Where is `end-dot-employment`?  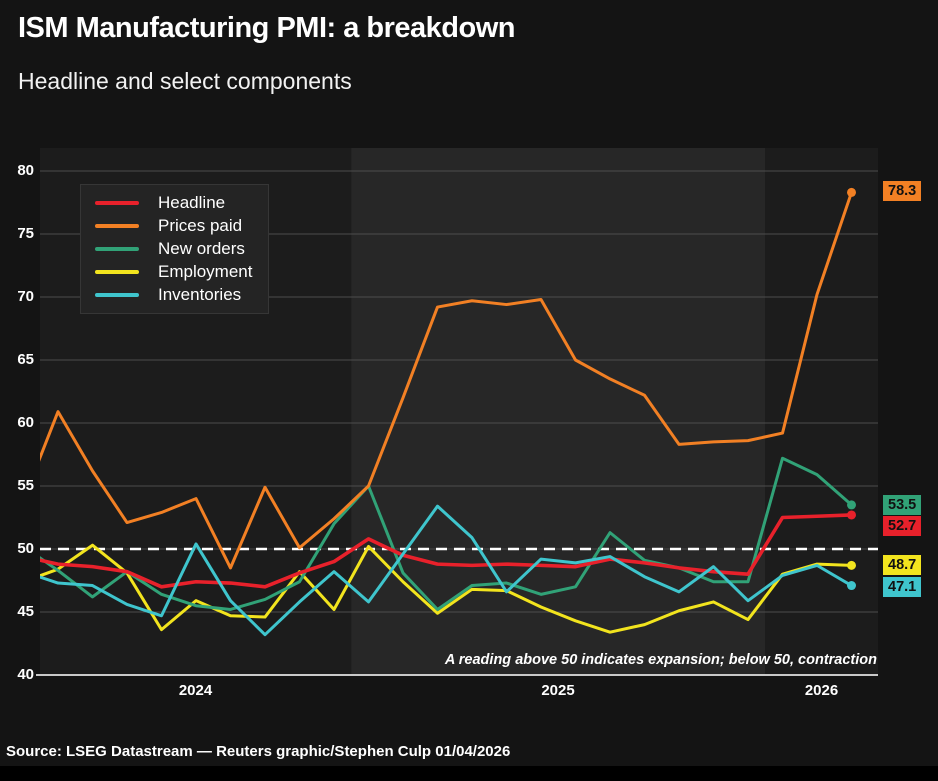
end-dot-employment is located at coordinates (851, 565).